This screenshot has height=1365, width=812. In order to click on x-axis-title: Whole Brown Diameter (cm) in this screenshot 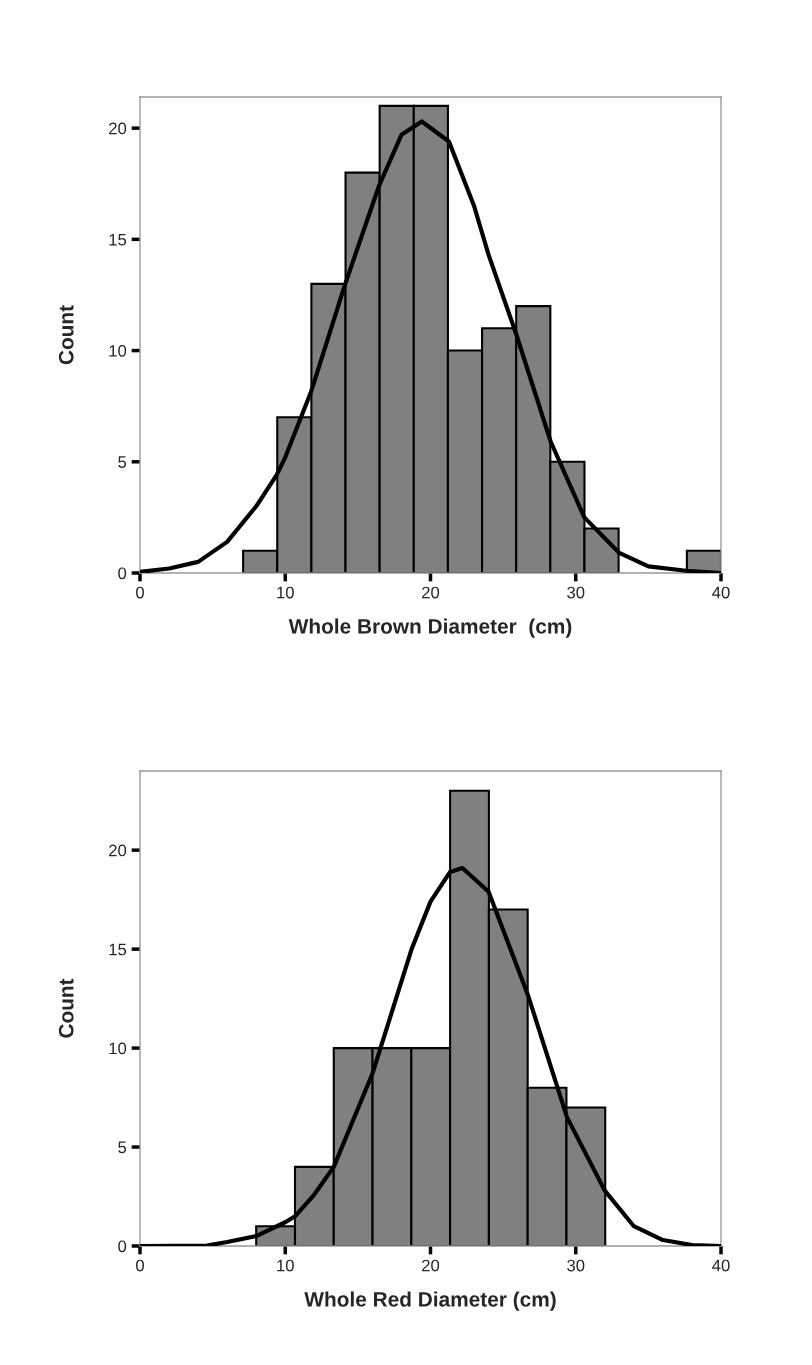, I will do `click(430, 628)`.